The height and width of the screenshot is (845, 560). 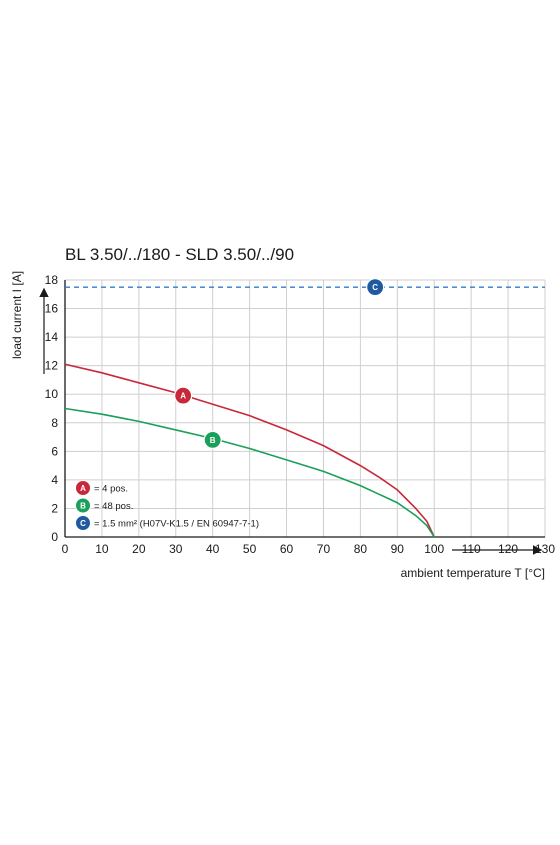 I want to click on y-tick-label: 18, so click(x=52, y=280).